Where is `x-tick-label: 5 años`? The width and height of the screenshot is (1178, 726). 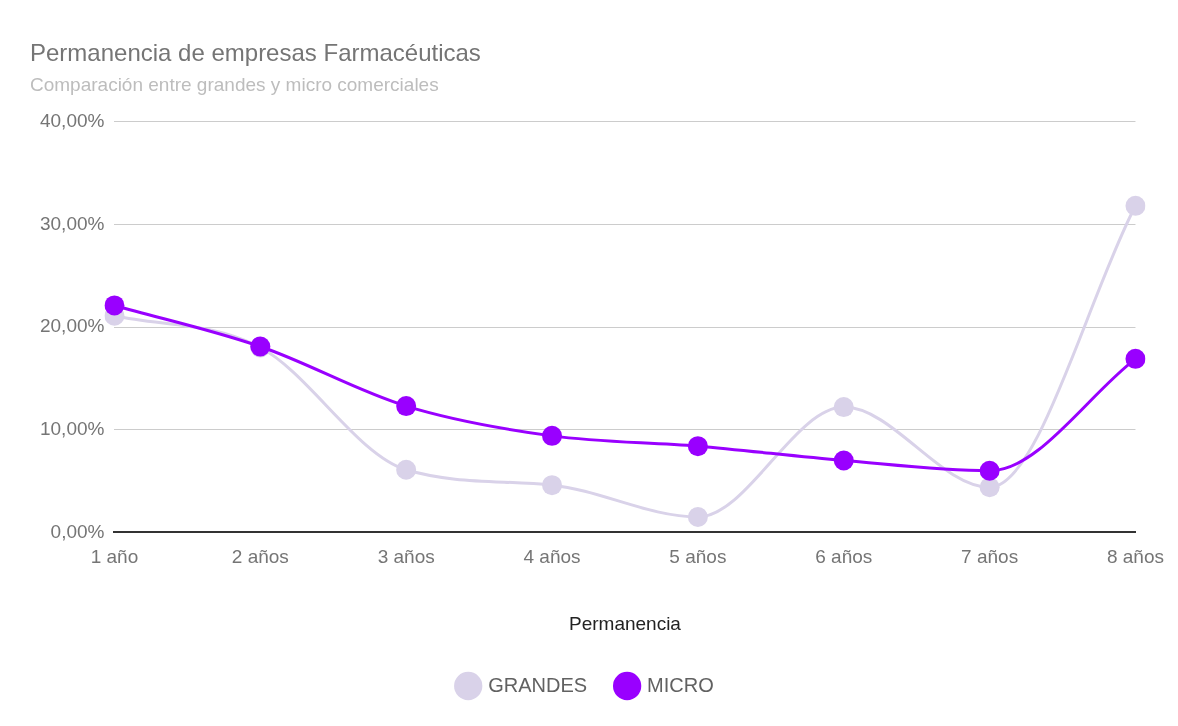 x-tick-label: 5 años is located at coordinates (698, 557).